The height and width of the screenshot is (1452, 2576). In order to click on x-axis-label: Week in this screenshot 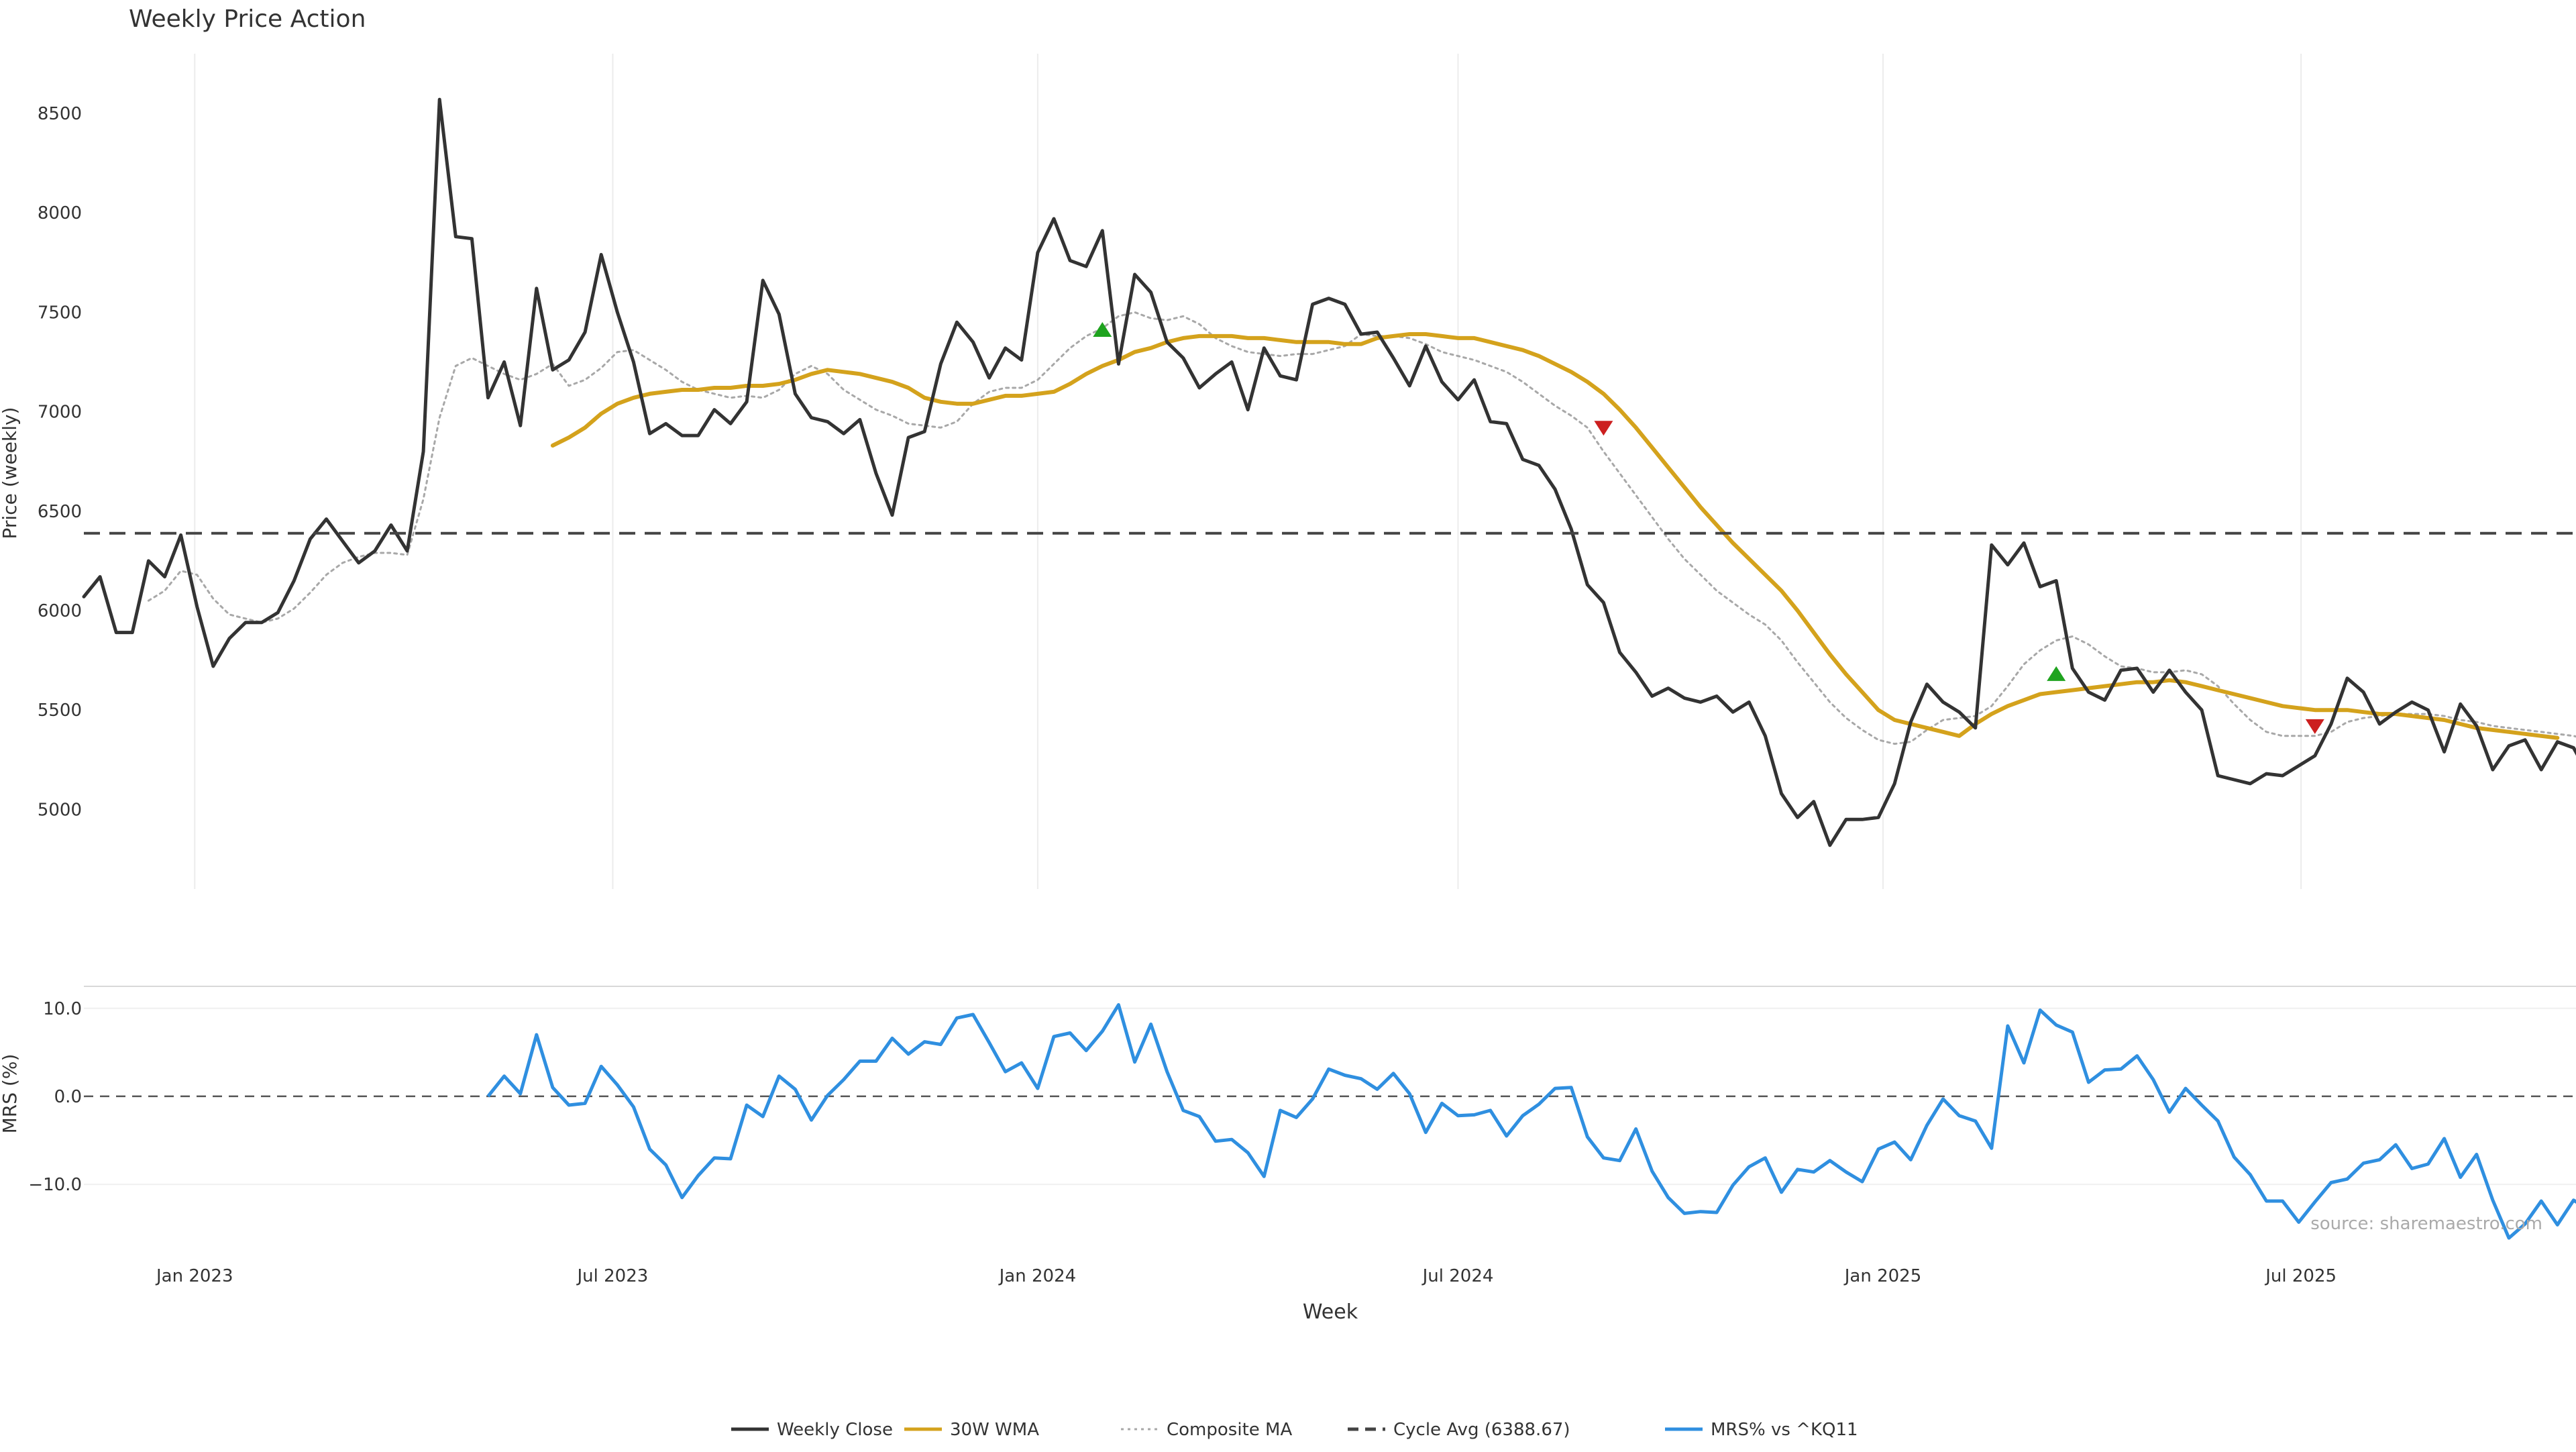, I will do `click(1330, 1312)`.